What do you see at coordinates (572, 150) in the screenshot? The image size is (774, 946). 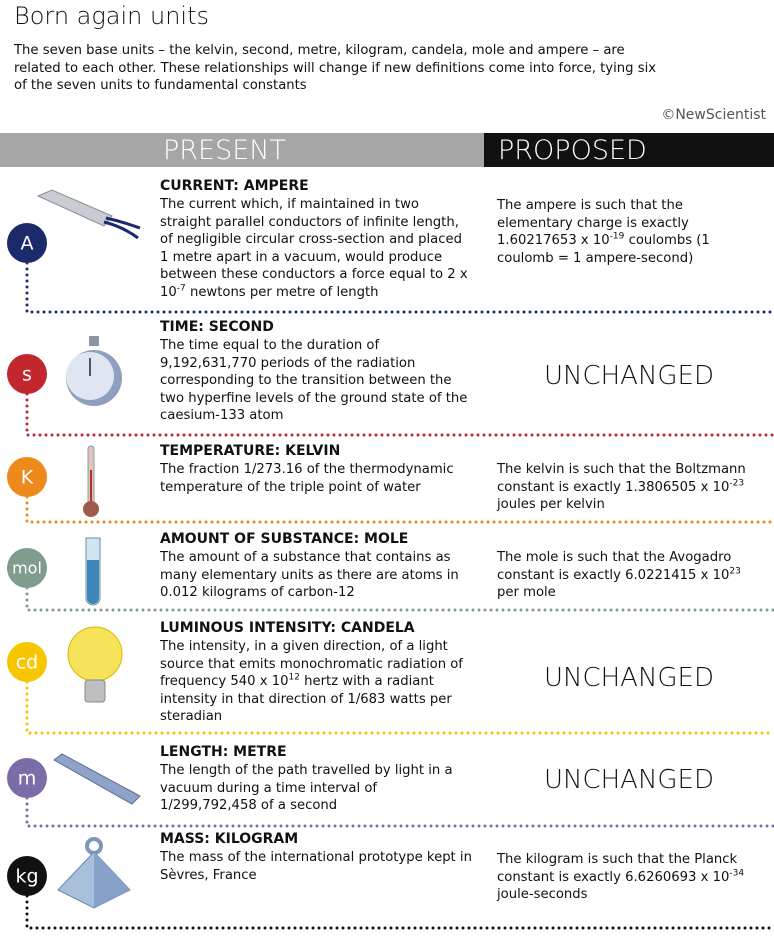 I see `proposed-header: PROPOSED` at bounding box center [572, 150].